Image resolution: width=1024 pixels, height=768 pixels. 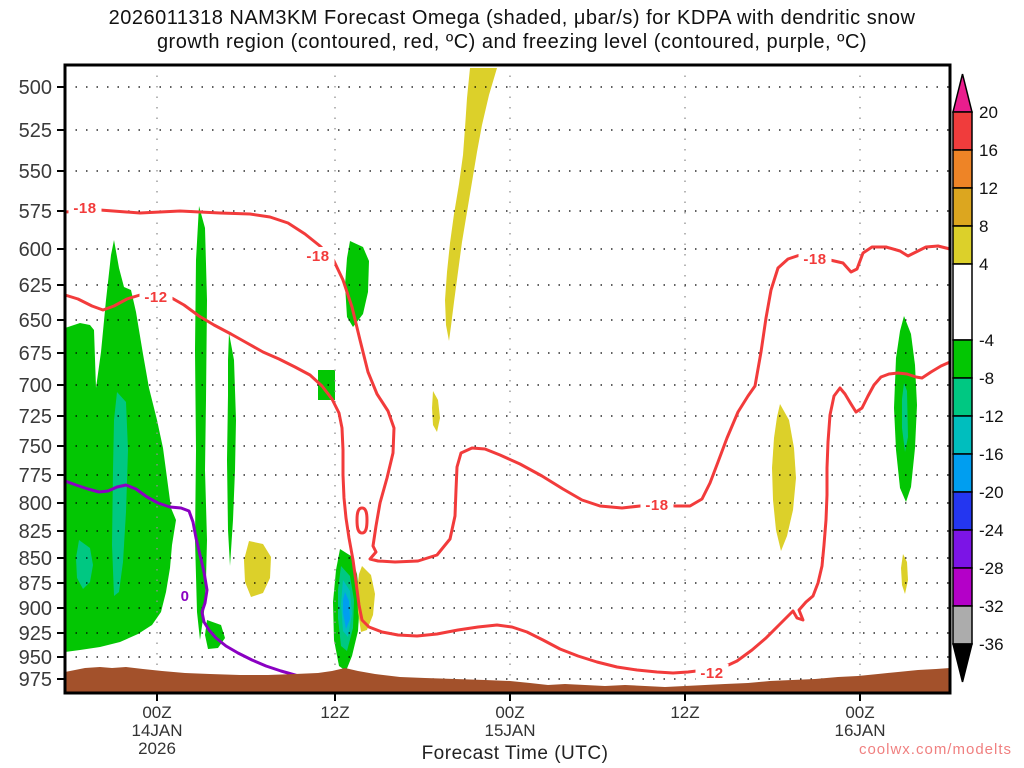 I want to click on colorbar-label--4: -4, so click(x=986, y=340).